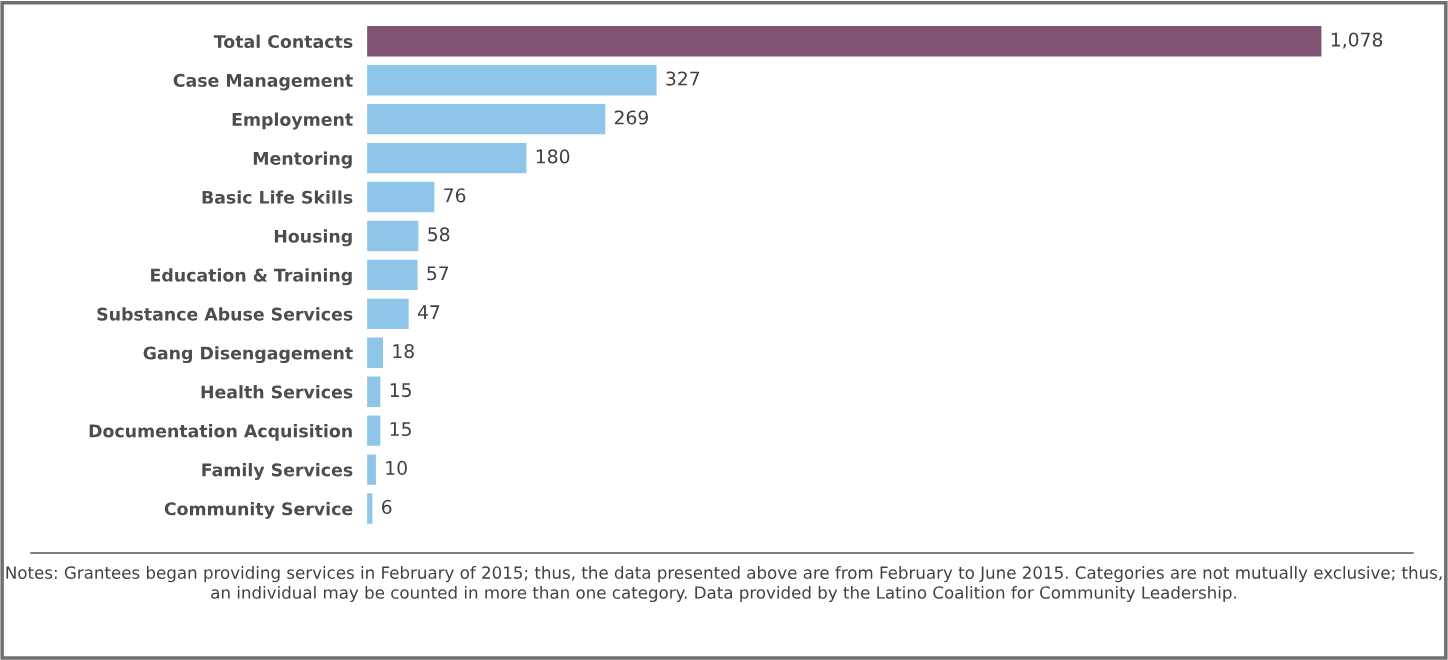 This screenshot has width=1448, height=660. I want to click on text: Notes: Grantees began providing services in February of 2015; thus, the data presented above are from February to June 2015. Categories are not mutually exclusive; thus, an individual may be counted in more than one category. Data provided by the Latino Coalition for Community Leadership., so click(724, 584).